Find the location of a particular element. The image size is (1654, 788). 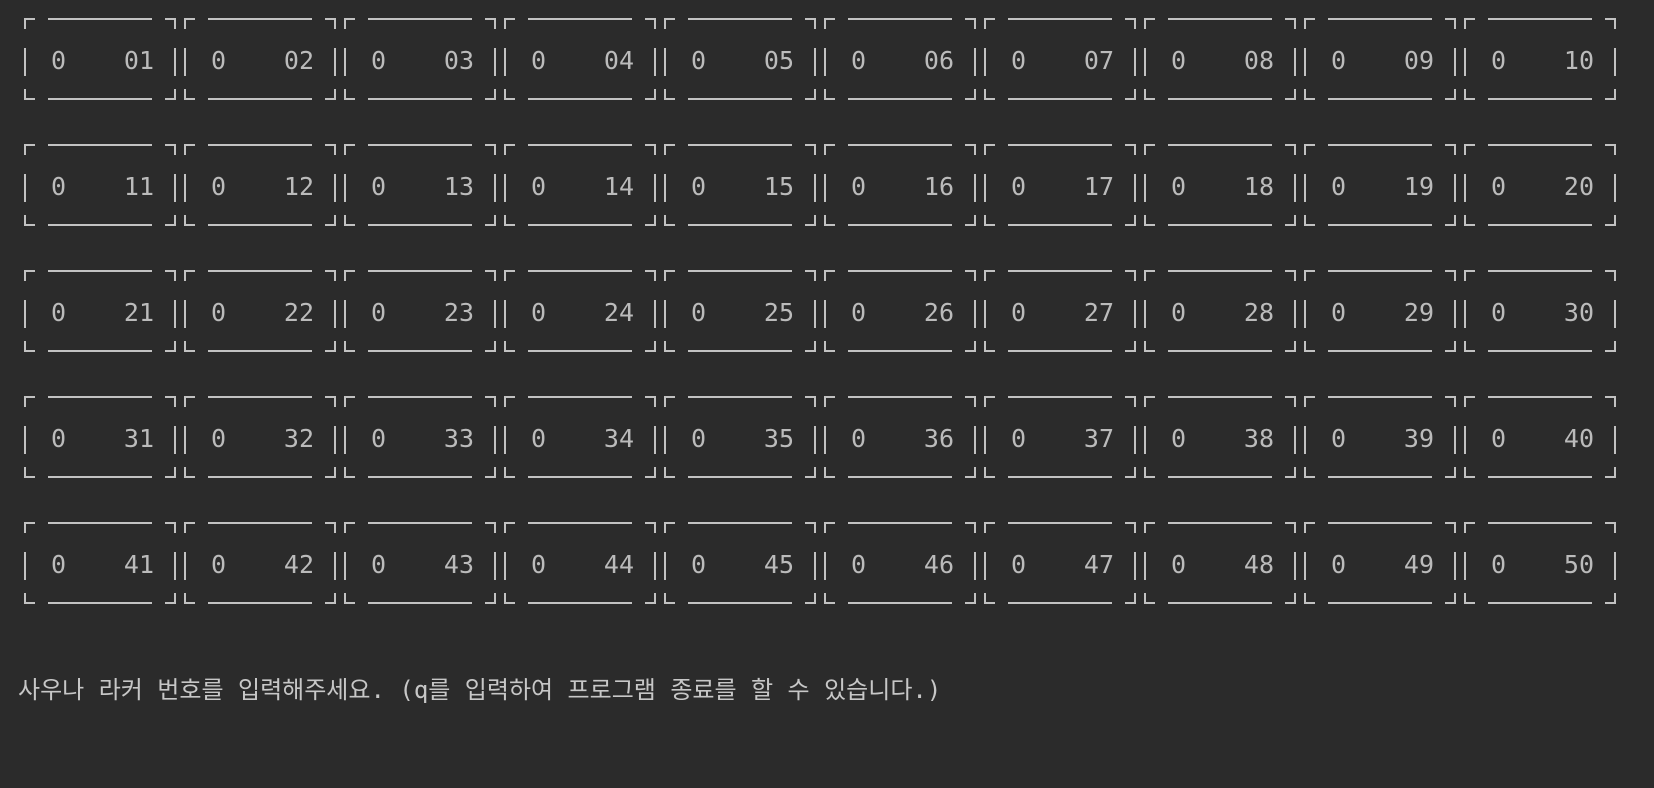

locker-number: 42 is located at coordinates (298, 564).